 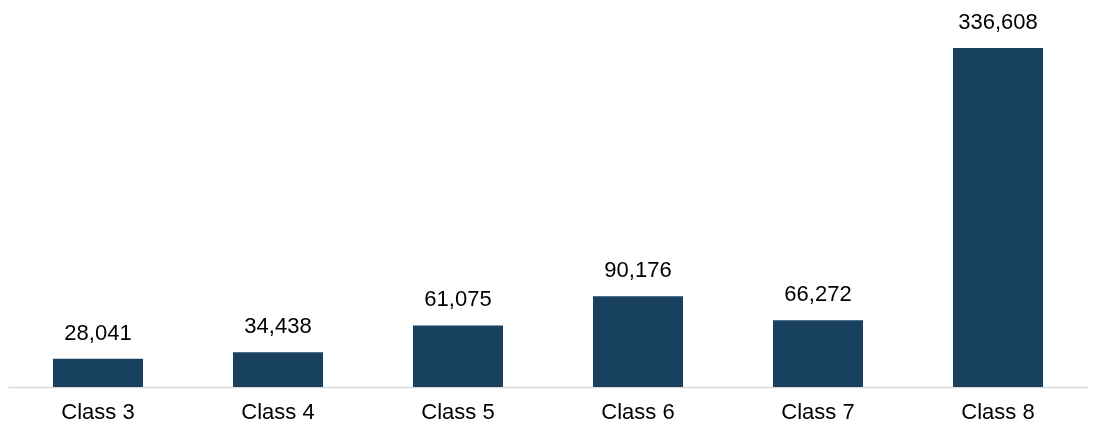 What do you see at coordinates (458, 411) in the screenshot?
I see `x-tick-label: Class 5` at bounding box center [458, 411].